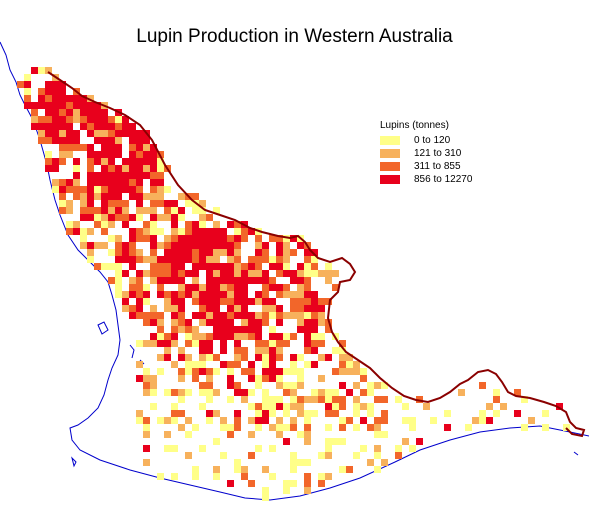 This screenshot has height=513, width=589. I want to click on legend-label: 121 to 310, so click(438, 153).